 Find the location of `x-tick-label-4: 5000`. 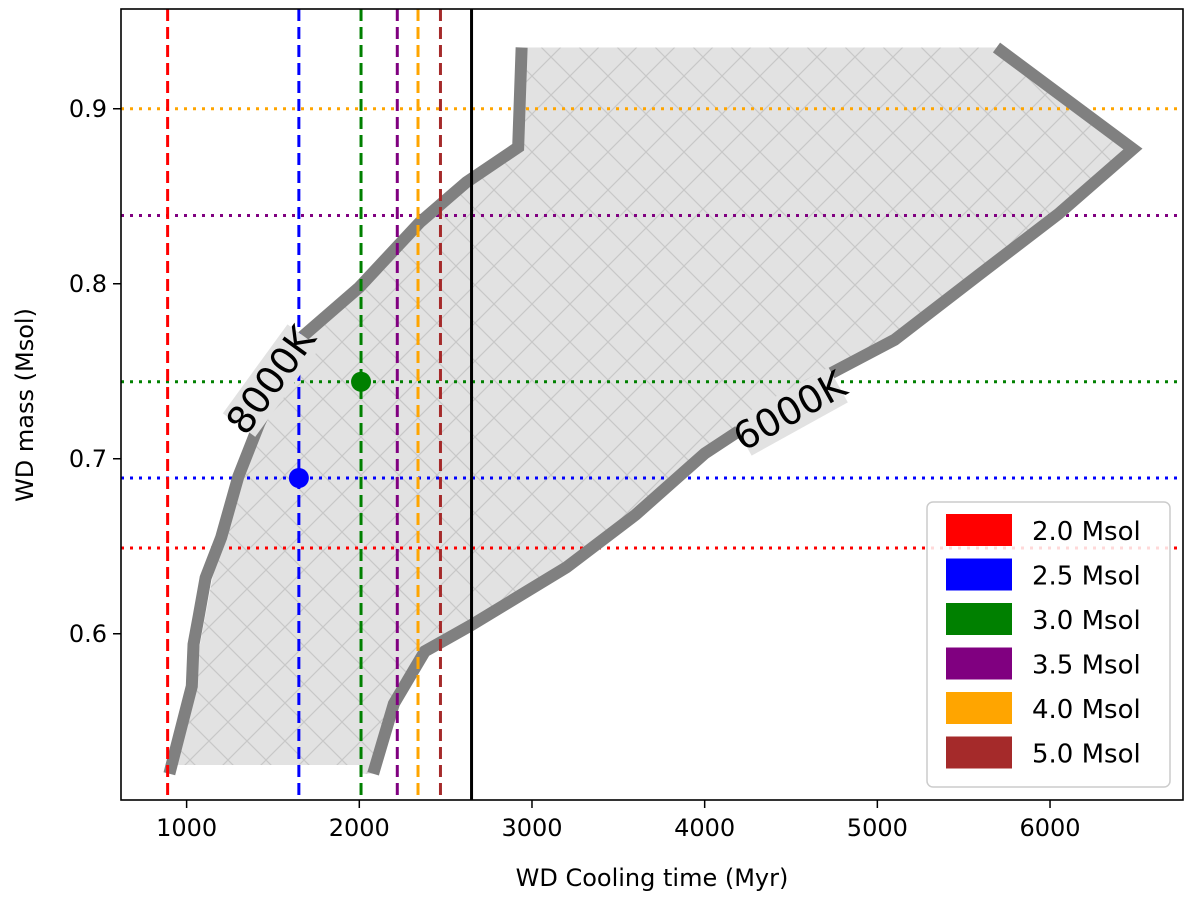

x-tick-label-4: 5000 is located at coordinates (877, 828).